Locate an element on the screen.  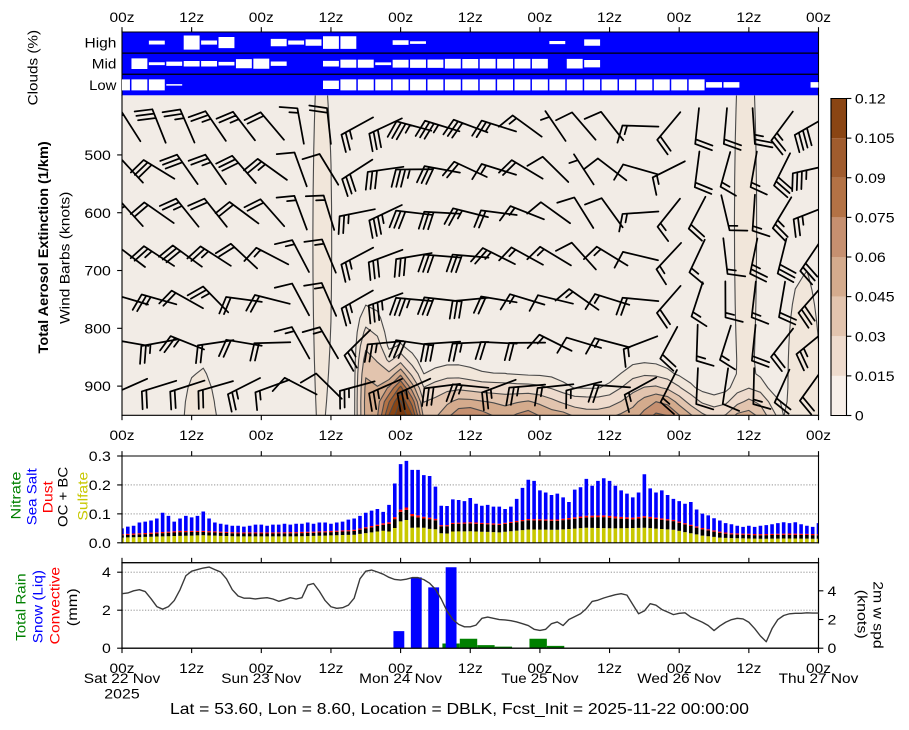
svg-text: 2m w spd is located at coordinates (878, 614).